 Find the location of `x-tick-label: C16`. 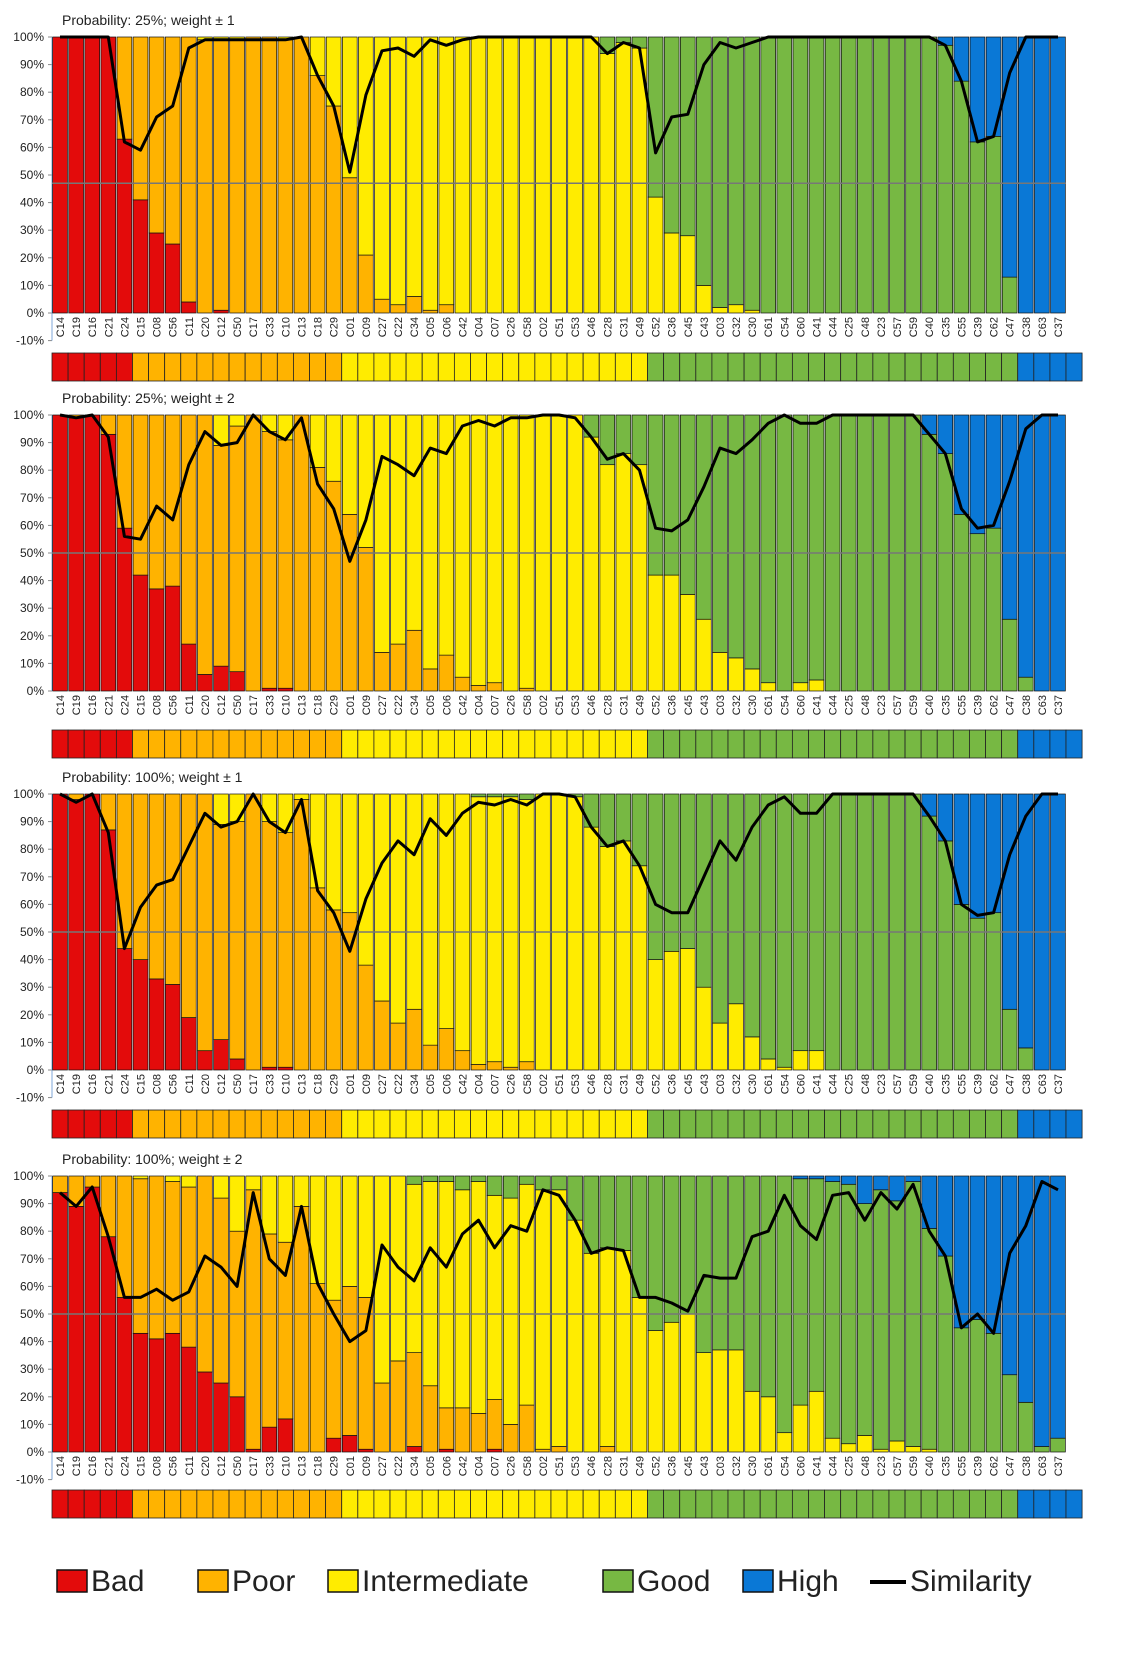

x-tick-label: C16 is located at coordinates (93, 1084).